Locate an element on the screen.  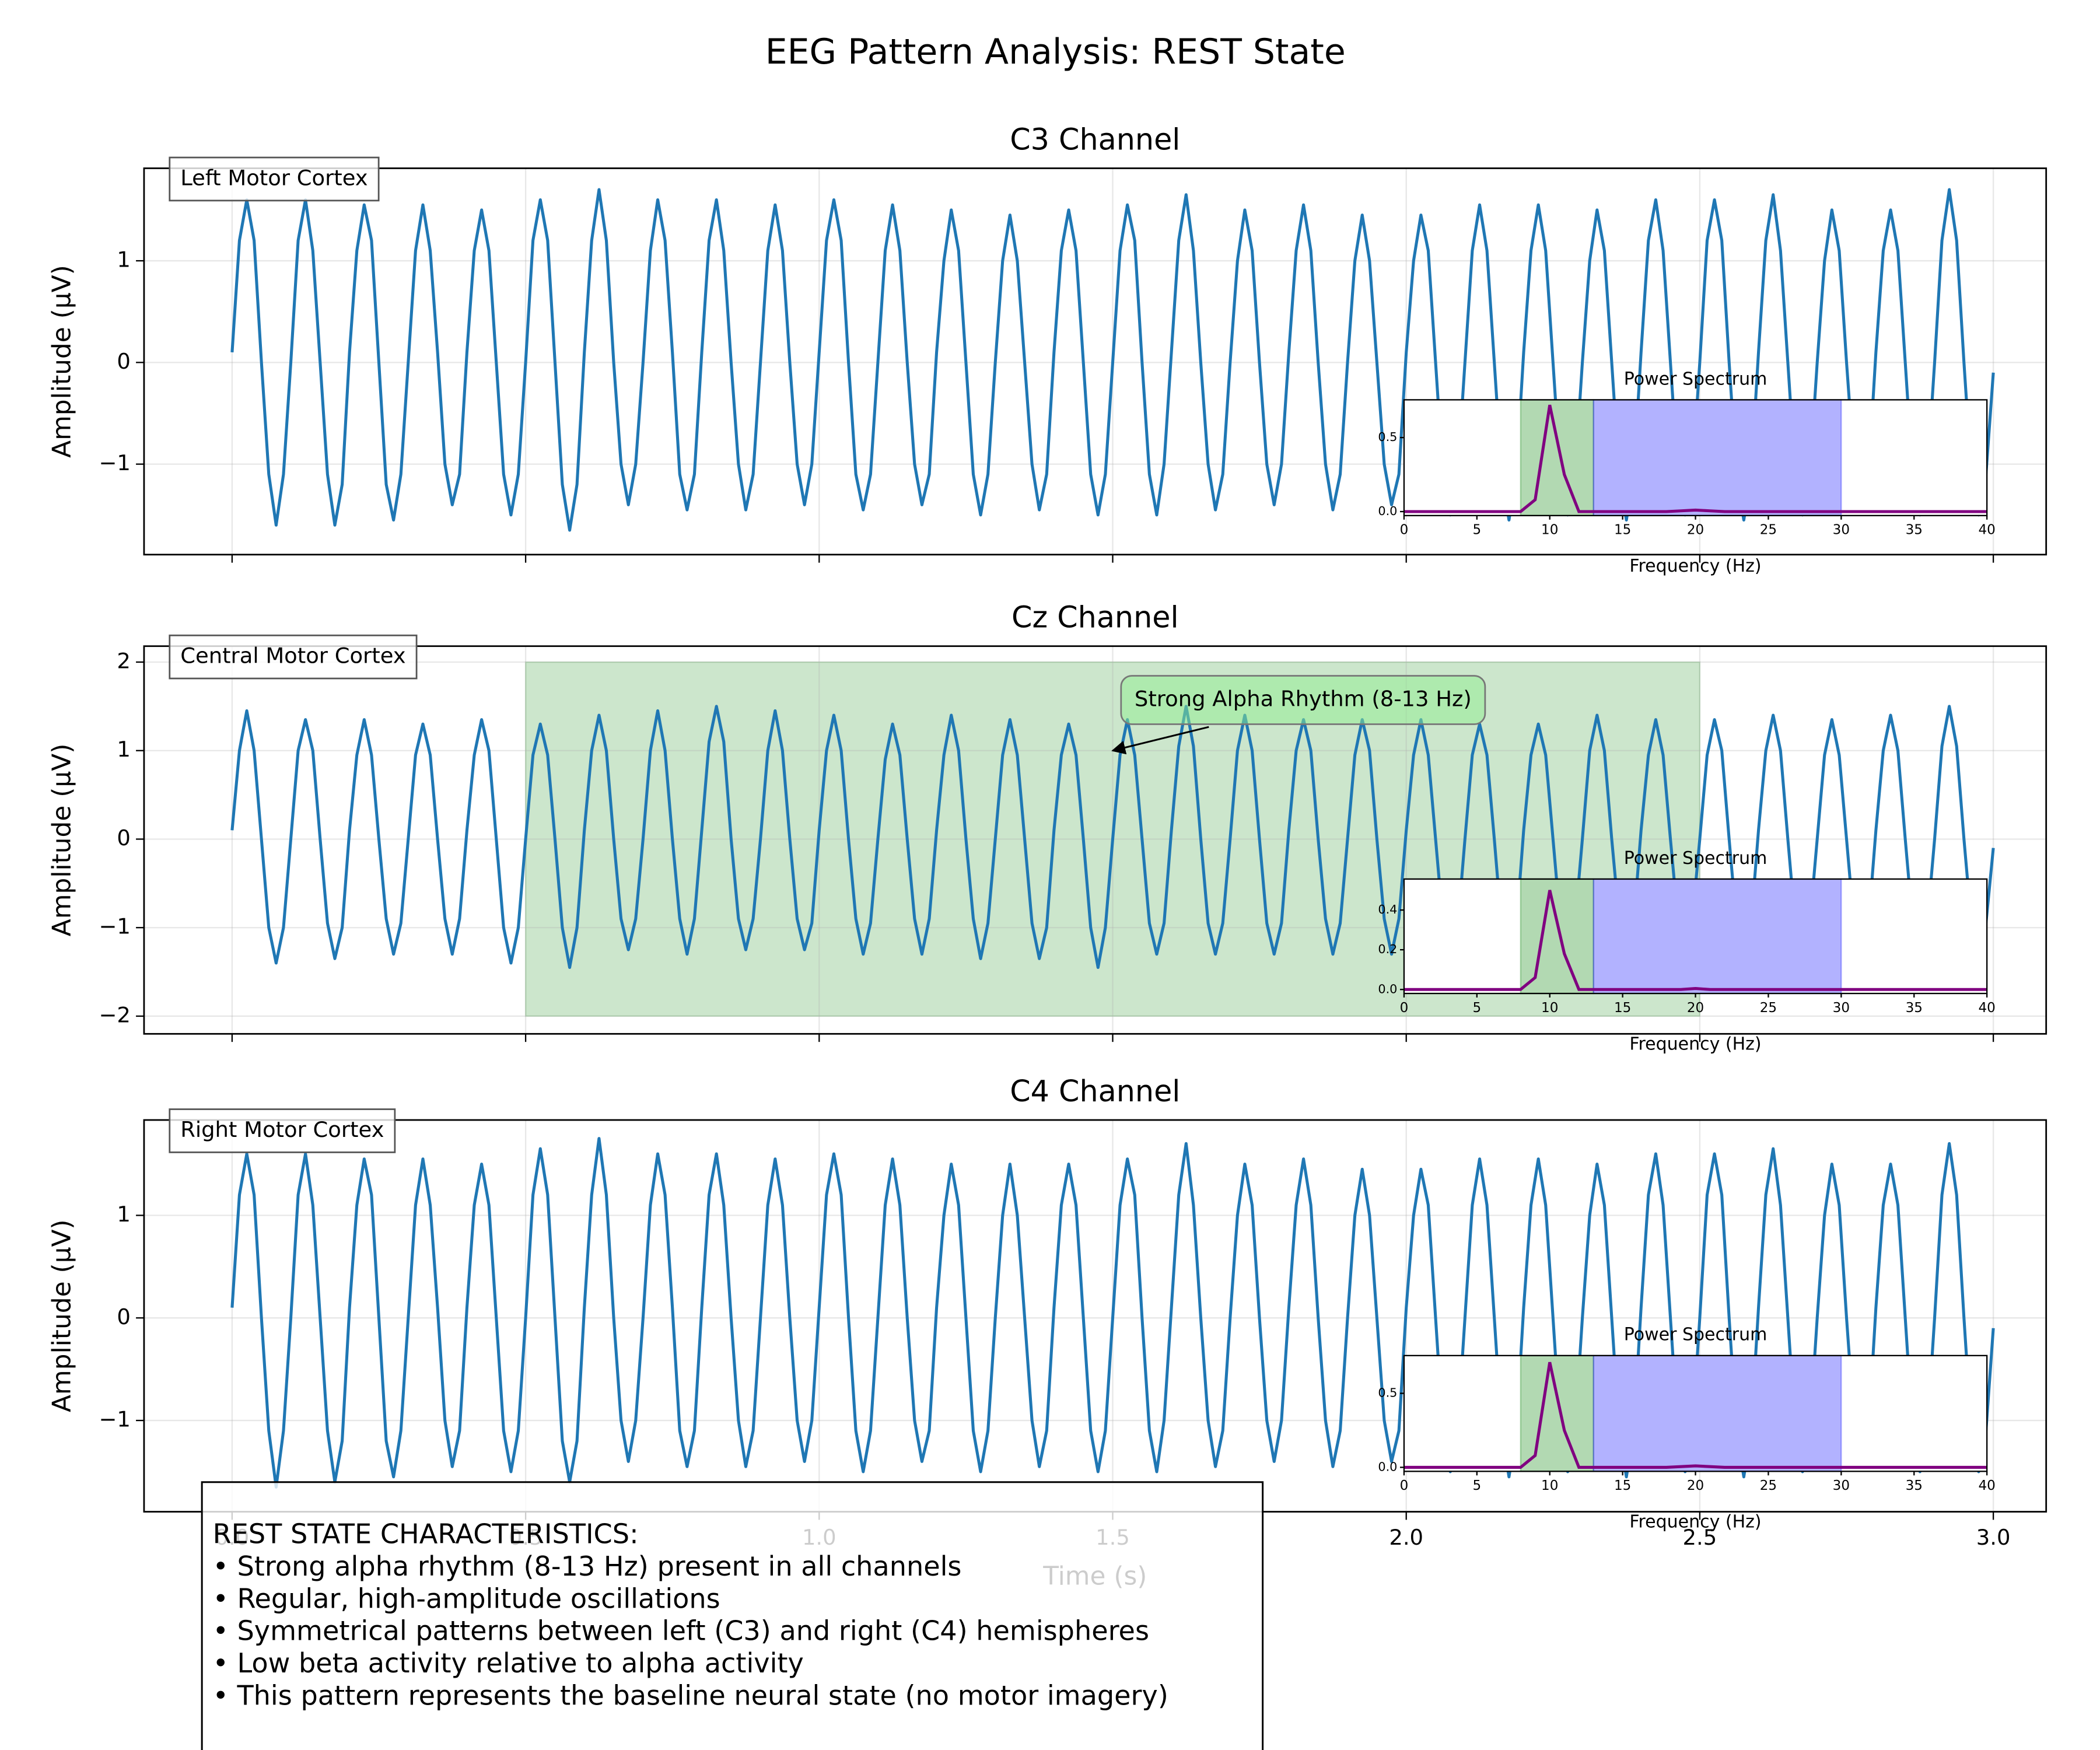
region-label: Central Motor Cortex is located at coordinates (292, 655).